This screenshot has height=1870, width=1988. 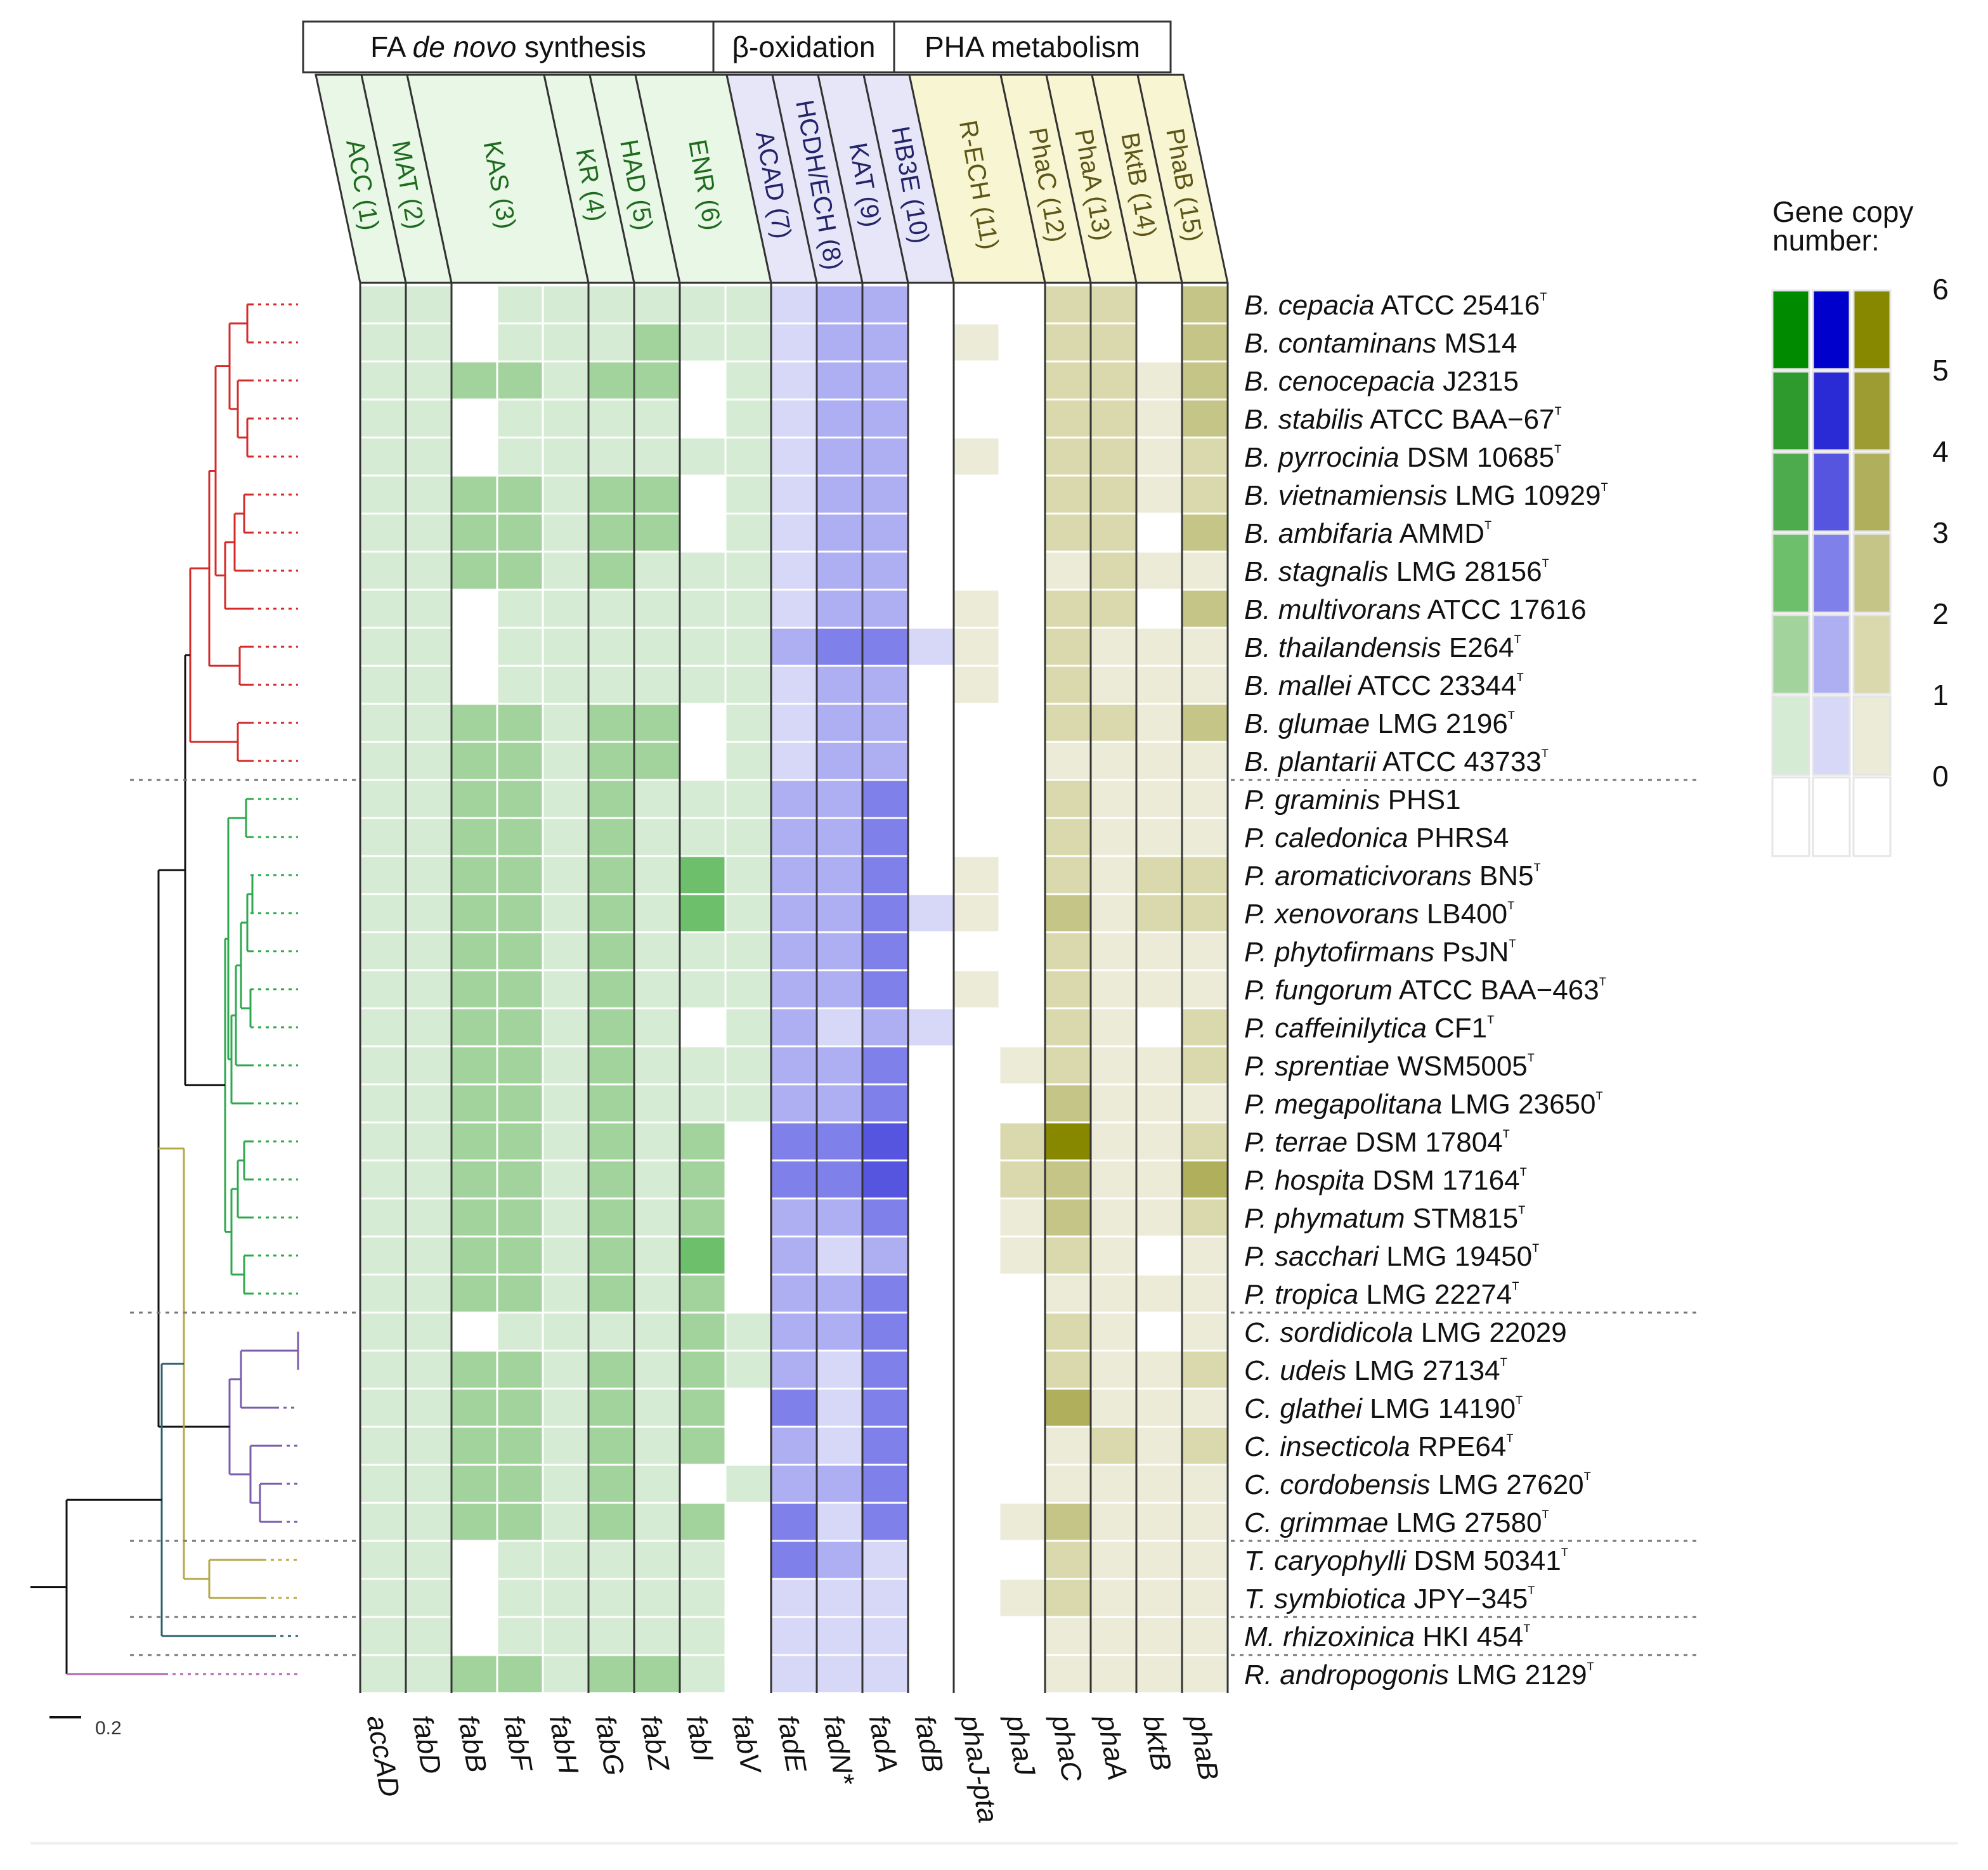 I want to click on legend-level-label: 0, so click(x=1940, y=776).